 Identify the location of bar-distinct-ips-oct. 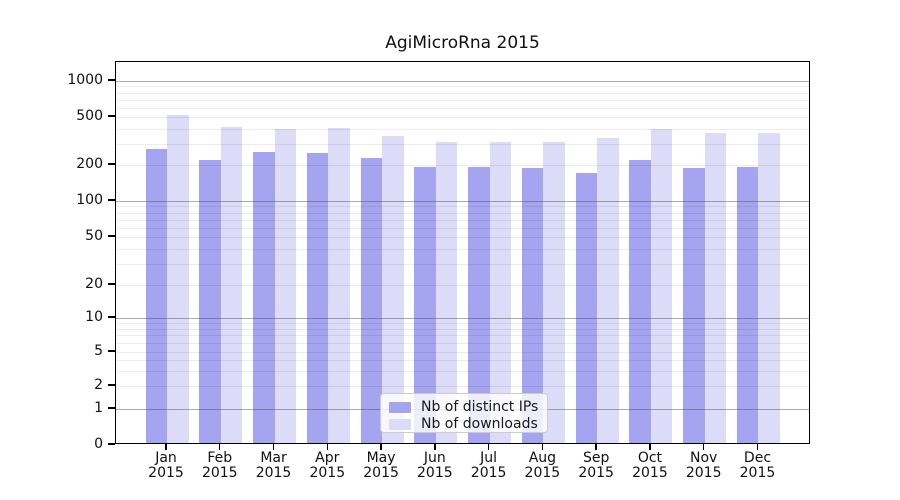
(640, 301).